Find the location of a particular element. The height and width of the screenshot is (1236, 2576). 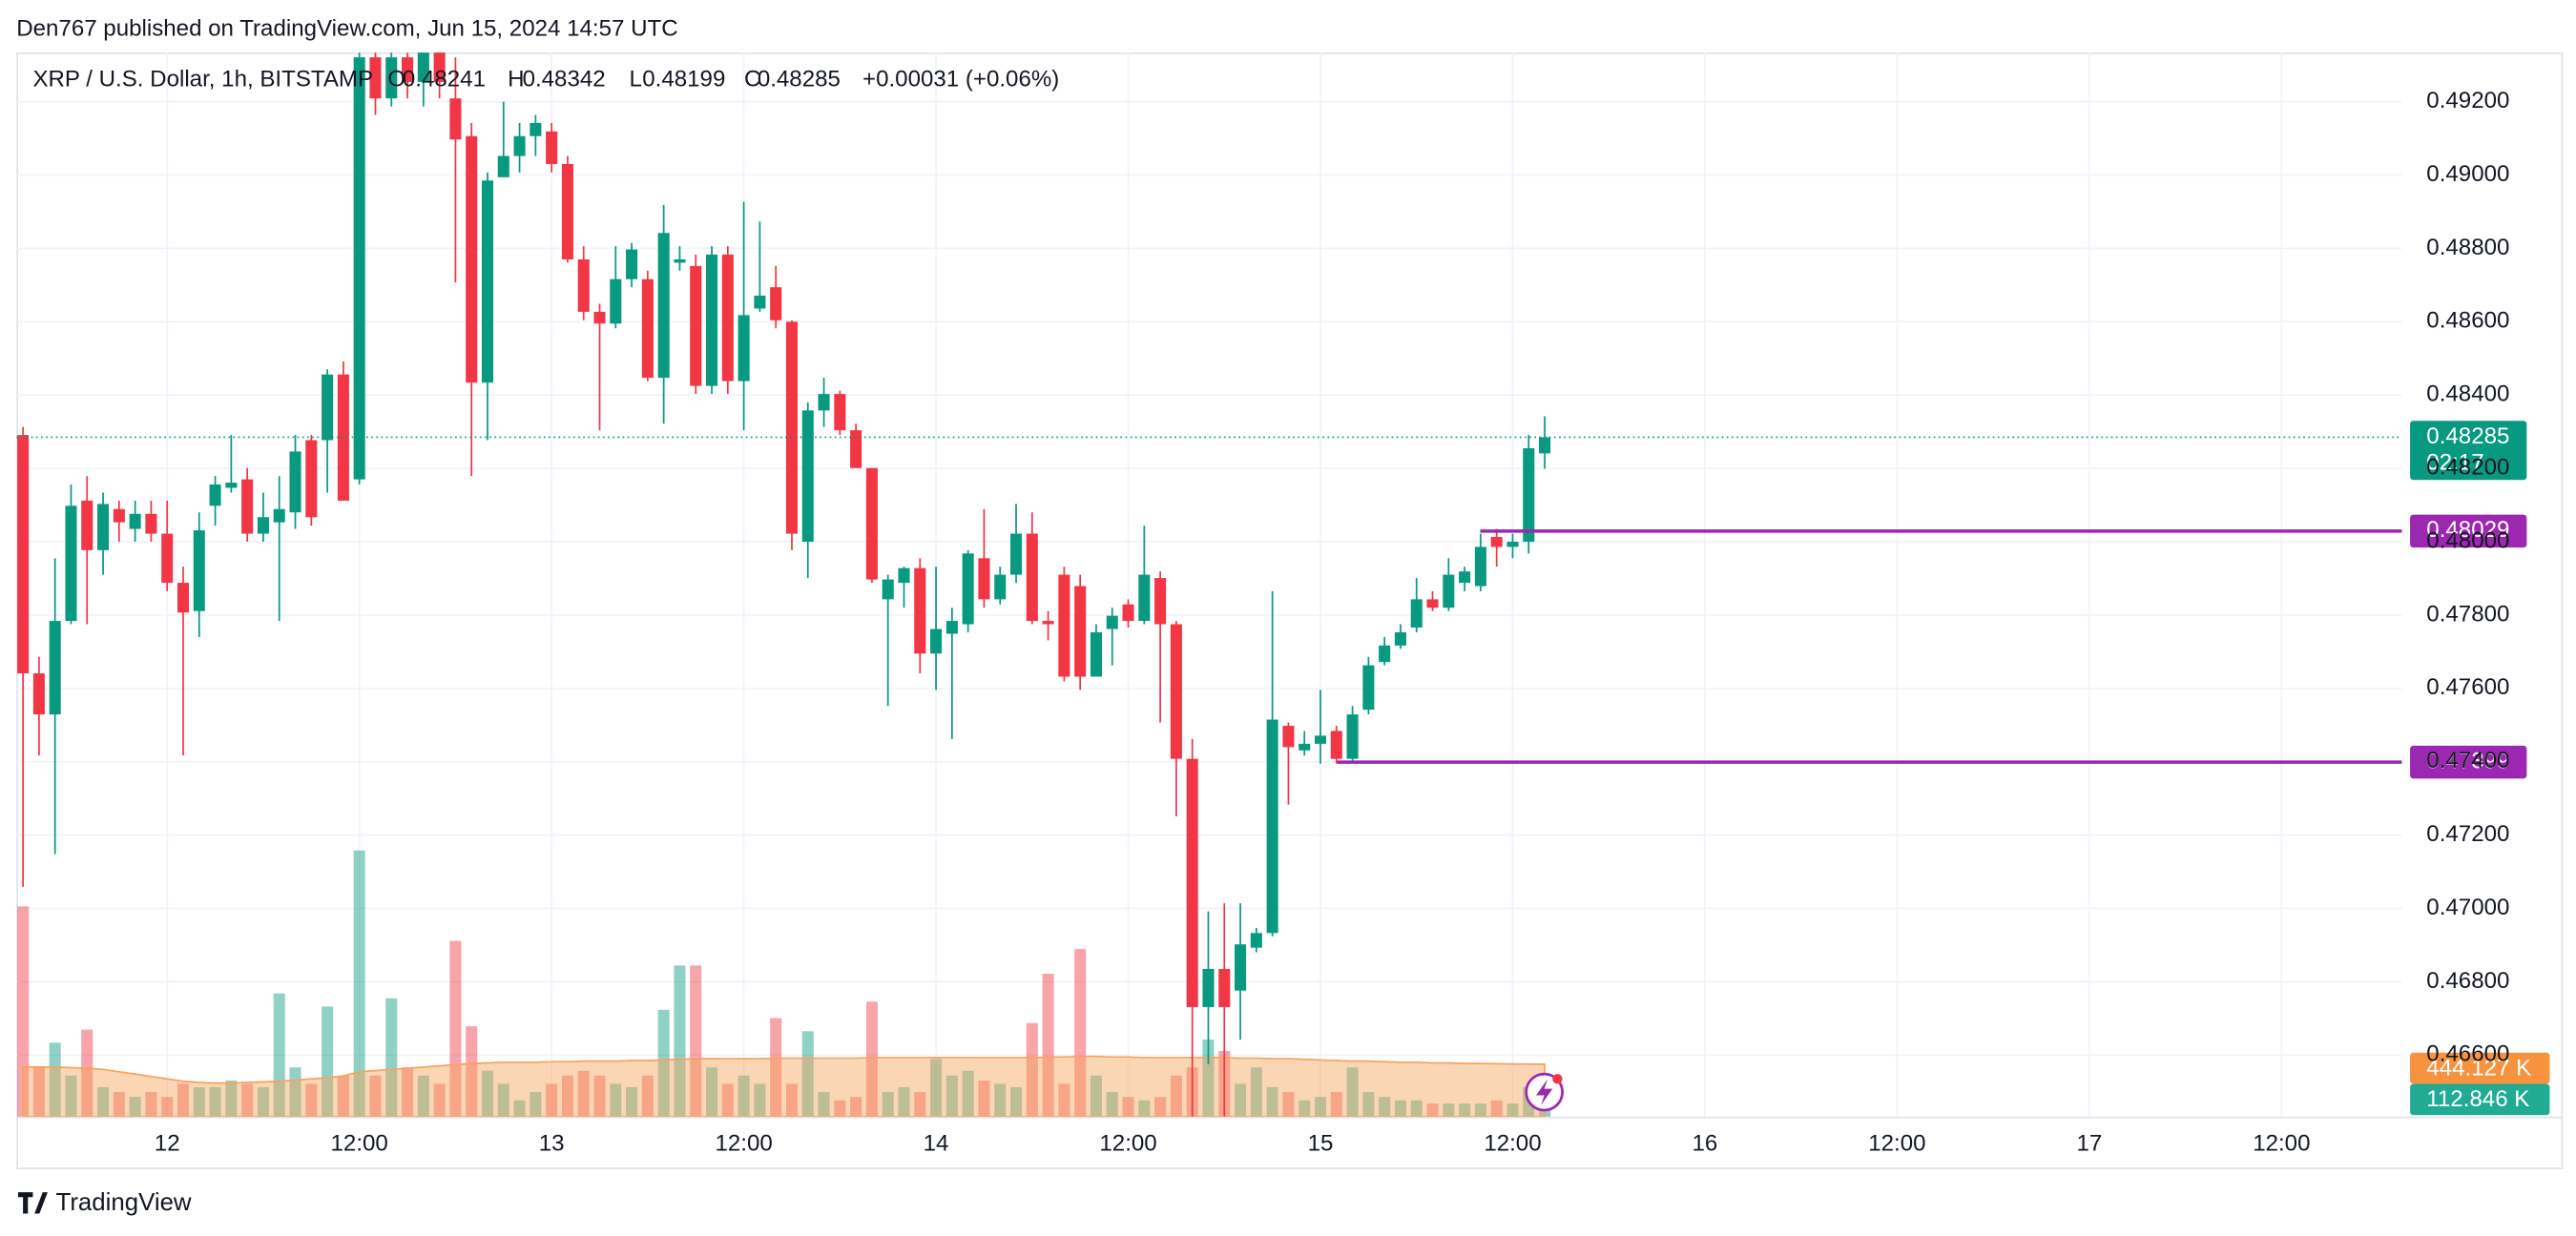

legend-close: 0.48285 is located at coordinates (799, 80).